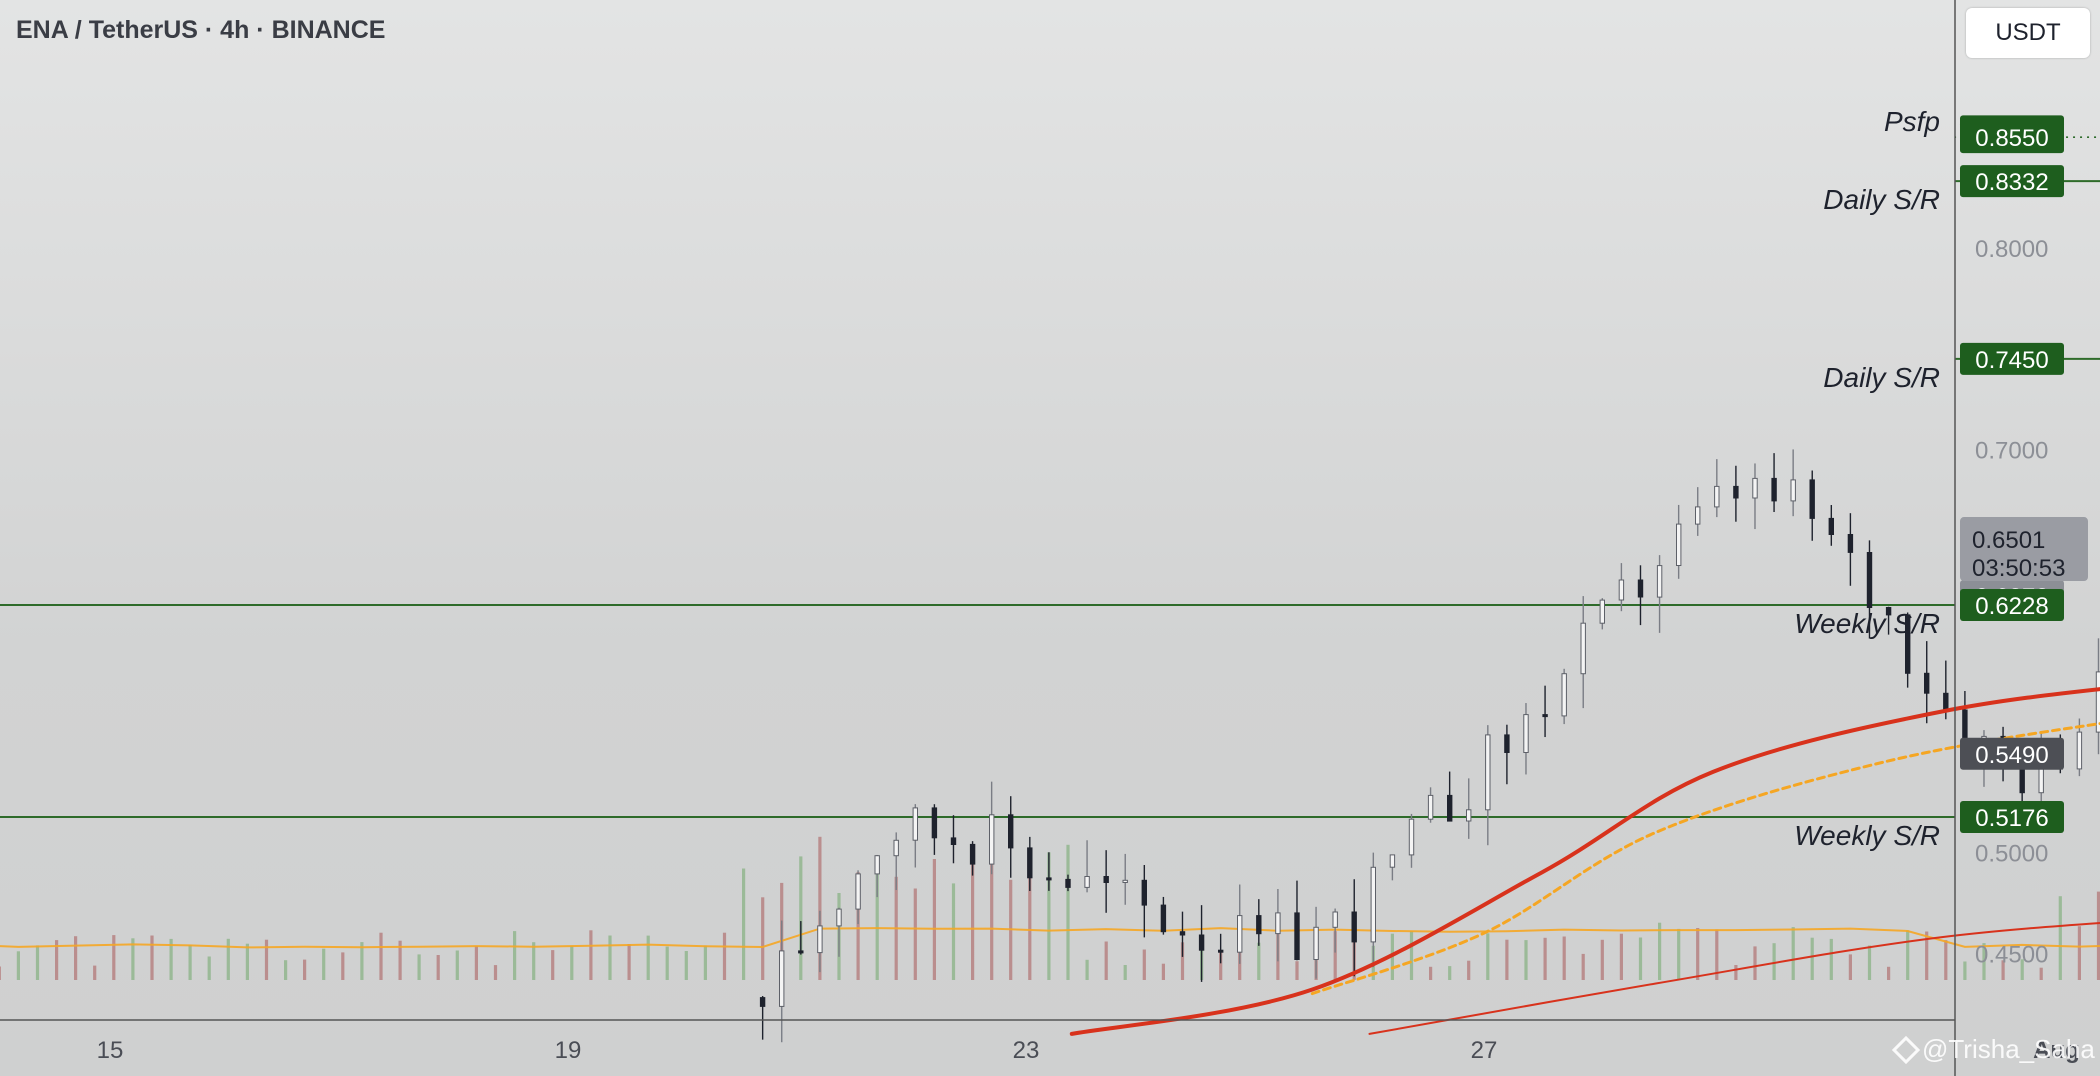 The width and height of the screenshot is (2100, 1076). What do you see at coordinates (1867, 623) in the screenshot?
I see `level-label: Weekly S/R` at bounding box center [1867, 623].